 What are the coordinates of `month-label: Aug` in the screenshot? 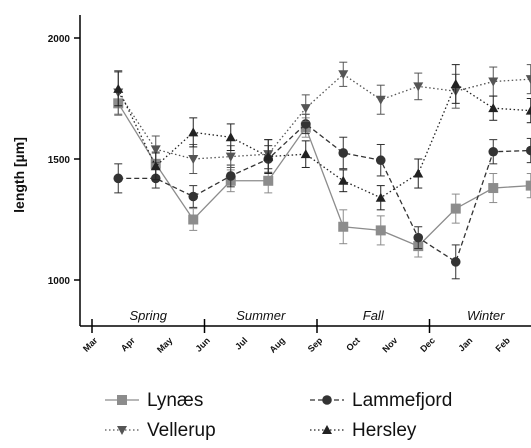 It's located at (276, 344).